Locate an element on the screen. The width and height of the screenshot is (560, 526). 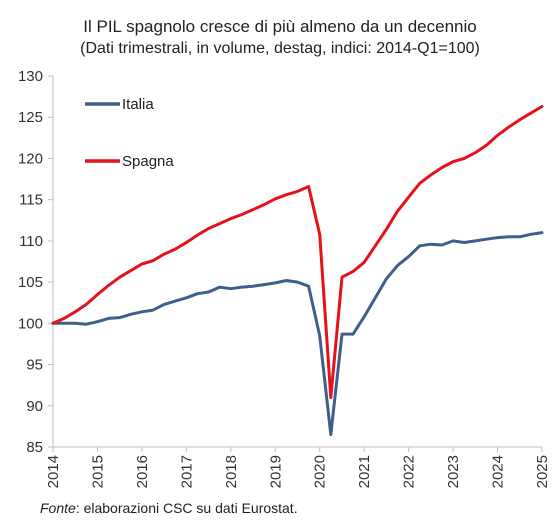
x-tick-label: 2021 is located at coordinates (364, 471).